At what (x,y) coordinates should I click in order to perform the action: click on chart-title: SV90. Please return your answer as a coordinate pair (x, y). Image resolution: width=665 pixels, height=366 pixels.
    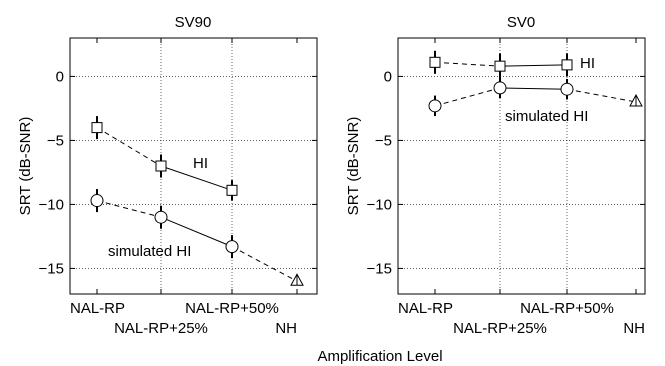
    Looking at the image, I should click on (193, 22).